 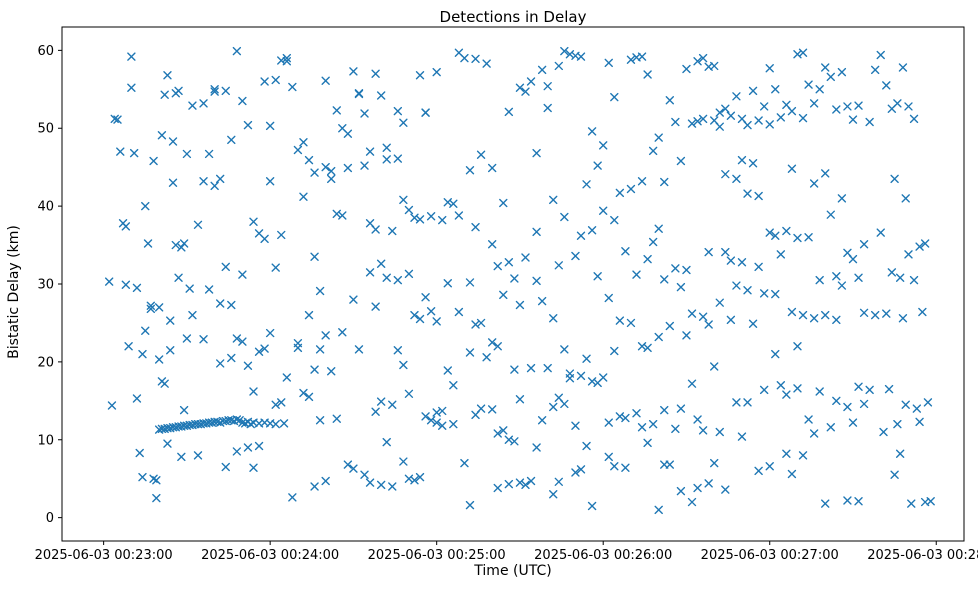 What do you see at coordinates (603, 555) in the screenshot?
I see `x-tick-label: 2025-06-03 00:26:00` at bounding box center [603, 555].